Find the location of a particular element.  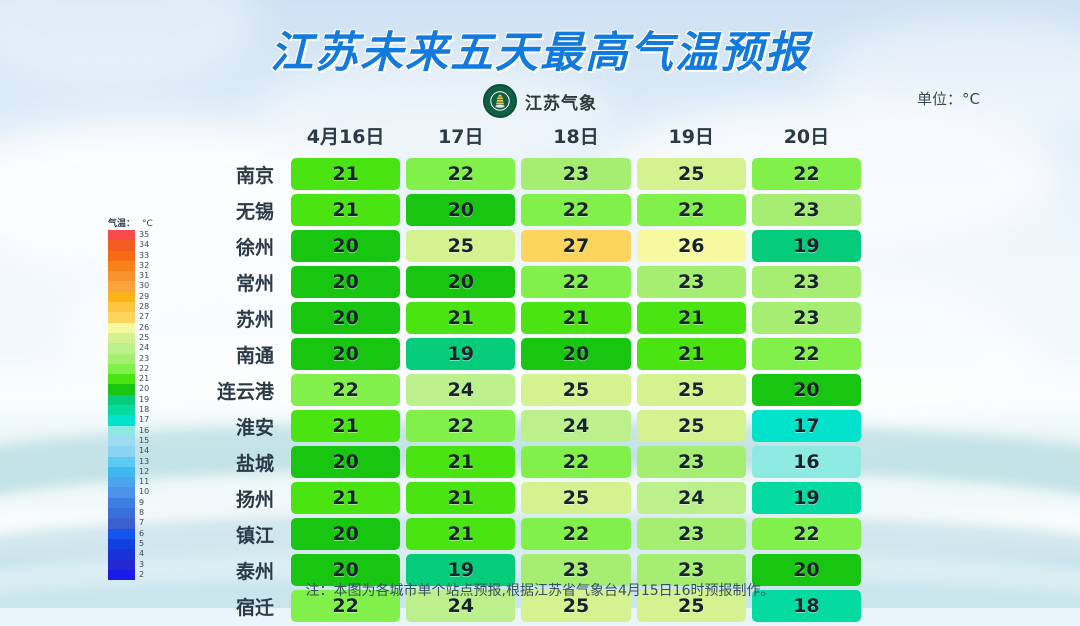

legend-stop: 10 is located at coordinates (134, 492).